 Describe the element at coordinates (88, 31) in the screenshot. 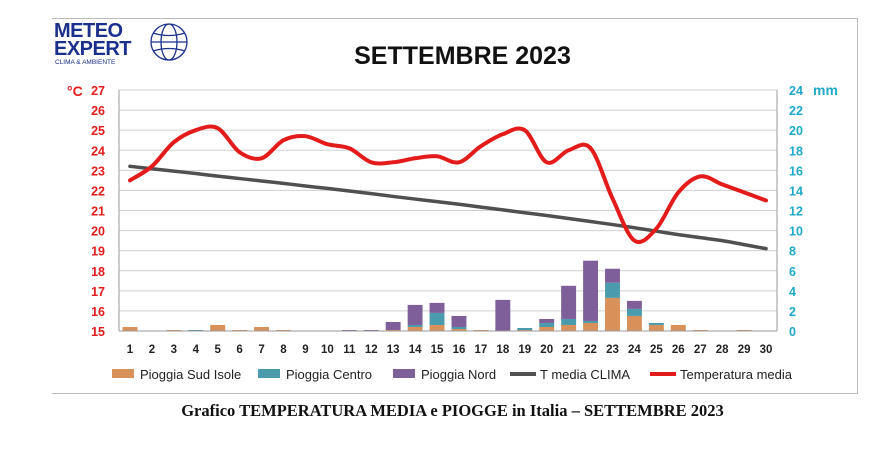

I see `logo-text-meteo: METEO` at that location.